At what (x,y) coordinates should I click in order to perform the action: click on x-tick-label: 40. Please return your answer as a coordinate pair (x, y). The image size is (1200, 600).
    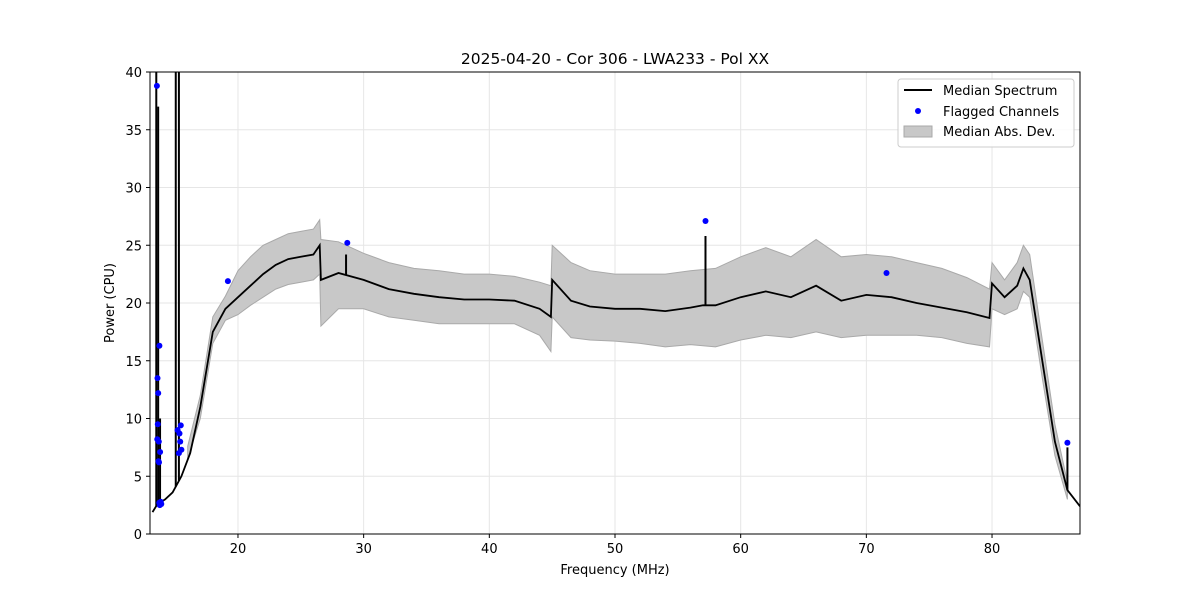
    Looking at the image, I should click on (489, 549).